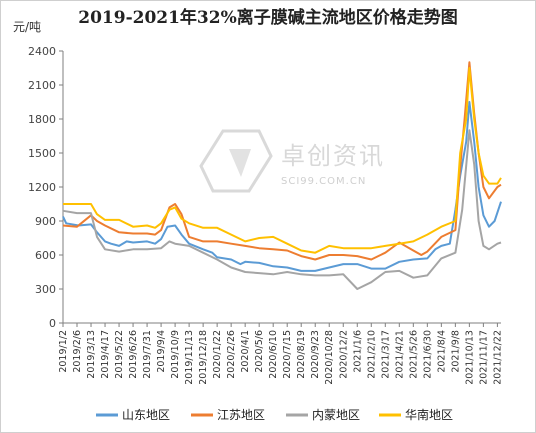 The height and width of the screenshot is (433, 536). What do you see at coordinates (42, 153) in the screenshot?
I see `y-tick-label: 1500` at bounding box center [42, 153].